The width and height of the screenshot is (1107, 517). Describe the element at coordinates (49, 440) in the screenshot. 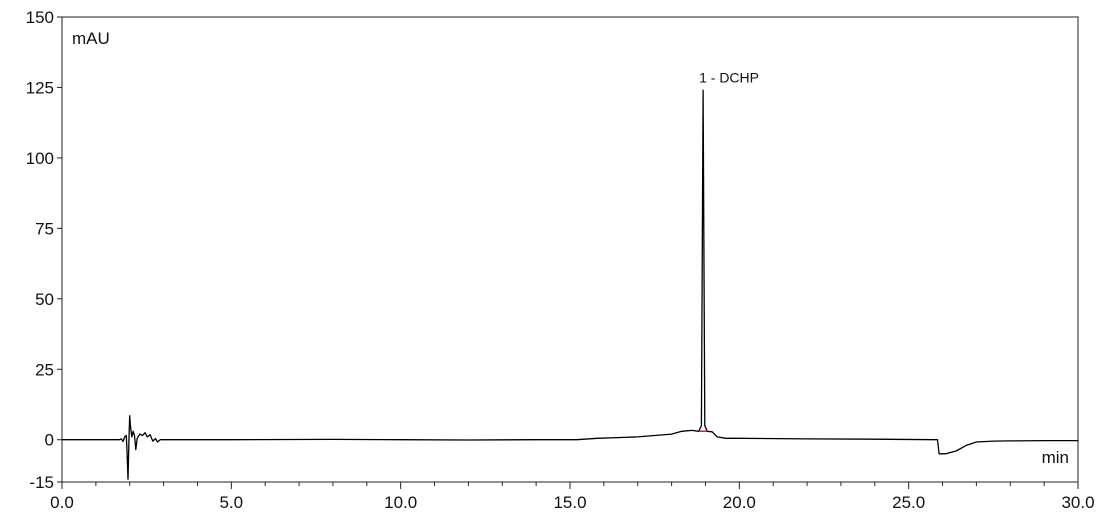

I see `y-tick-label: 0` at that location.